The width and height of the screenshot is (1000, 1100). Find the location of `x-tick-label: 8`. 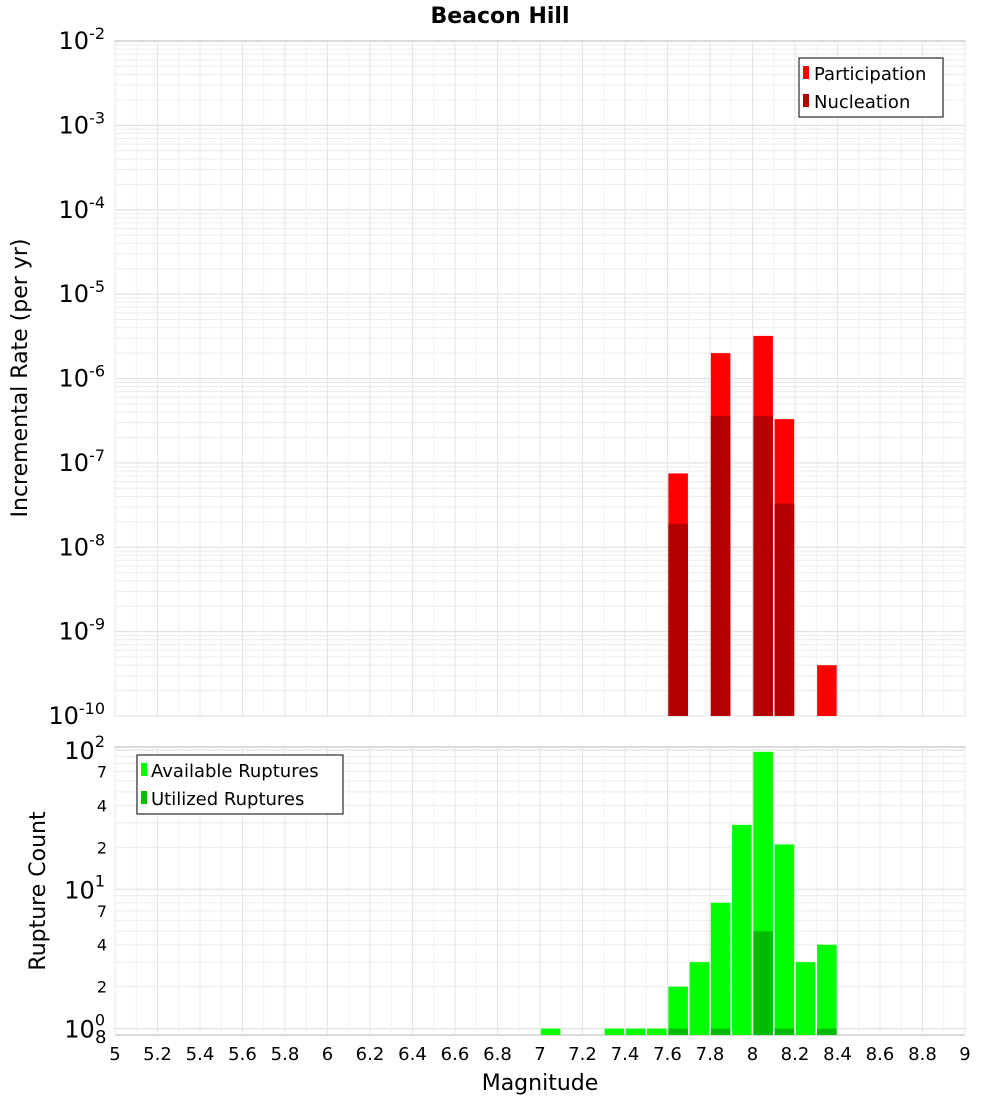

x-tick-label: 8 is located at coordinates (752, 1054).